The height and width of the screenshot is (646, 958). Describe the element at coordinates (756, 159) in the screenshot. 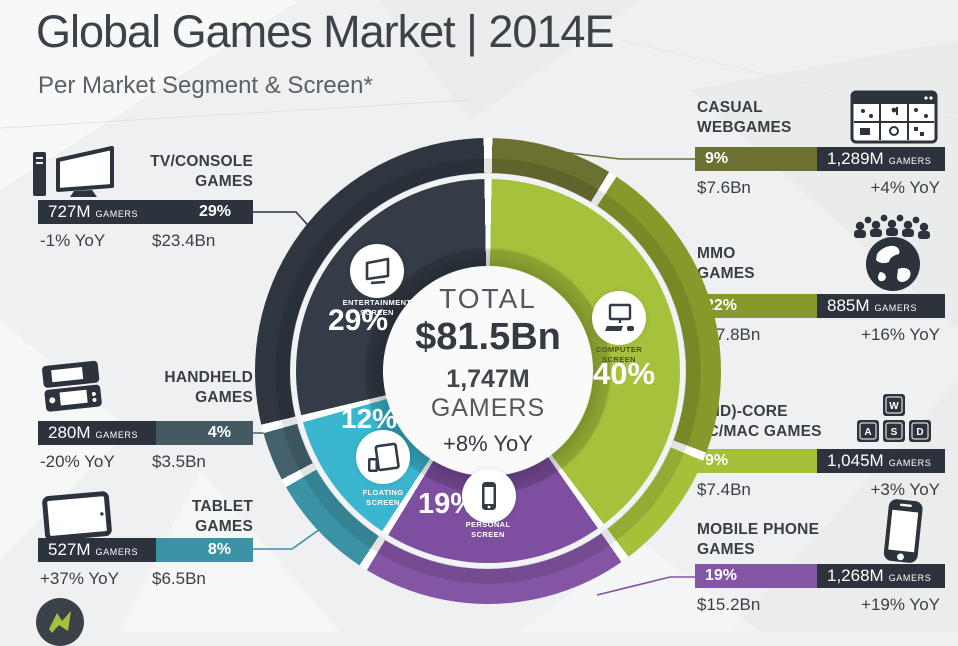

I see `casual-webgames-share-cell: 9%` at that location.